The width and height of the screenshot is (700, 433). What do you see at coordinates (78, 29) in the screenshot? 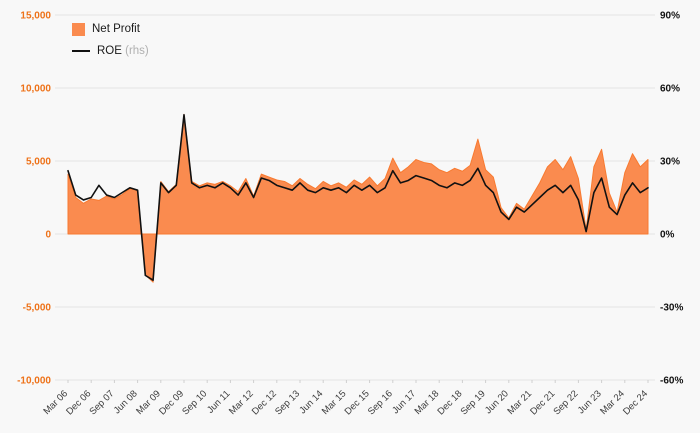
I see `net-profit-swatch-icon` at bounding box center [78, 29].